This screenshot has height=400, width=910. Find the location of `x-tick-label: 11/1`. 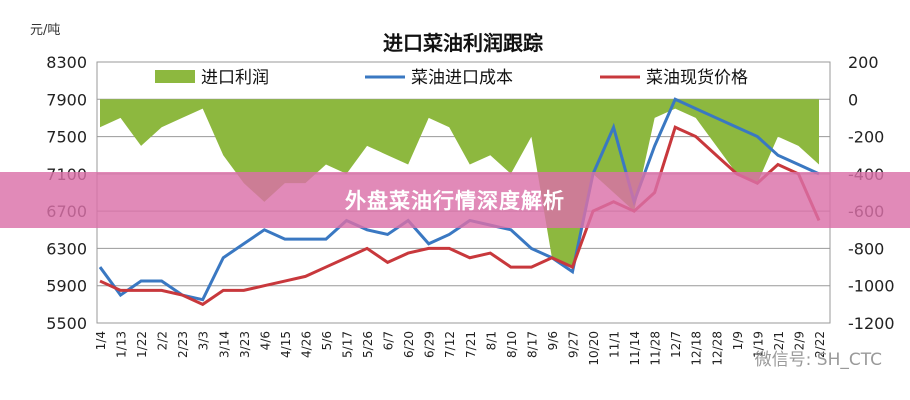

x-tick-label: 11/1 is located at coordinates (615, 344).